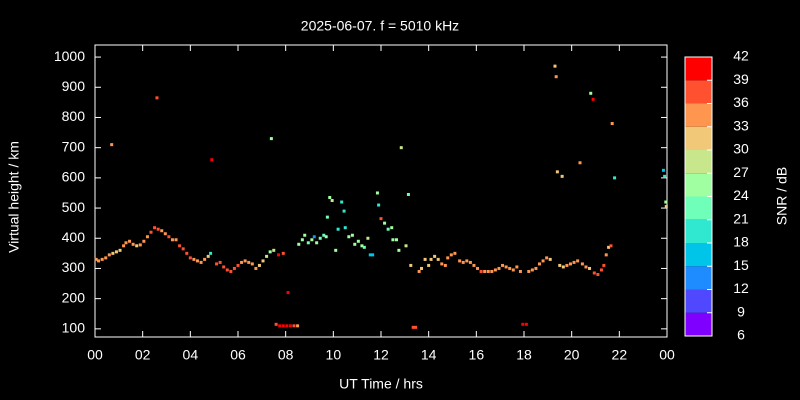 The height and width of the screenshot is (400, 800). What do you see at coordinates (74, 86) in the screenshot?
I see `y-tick-label: 900` at bounding box center [74, 86].